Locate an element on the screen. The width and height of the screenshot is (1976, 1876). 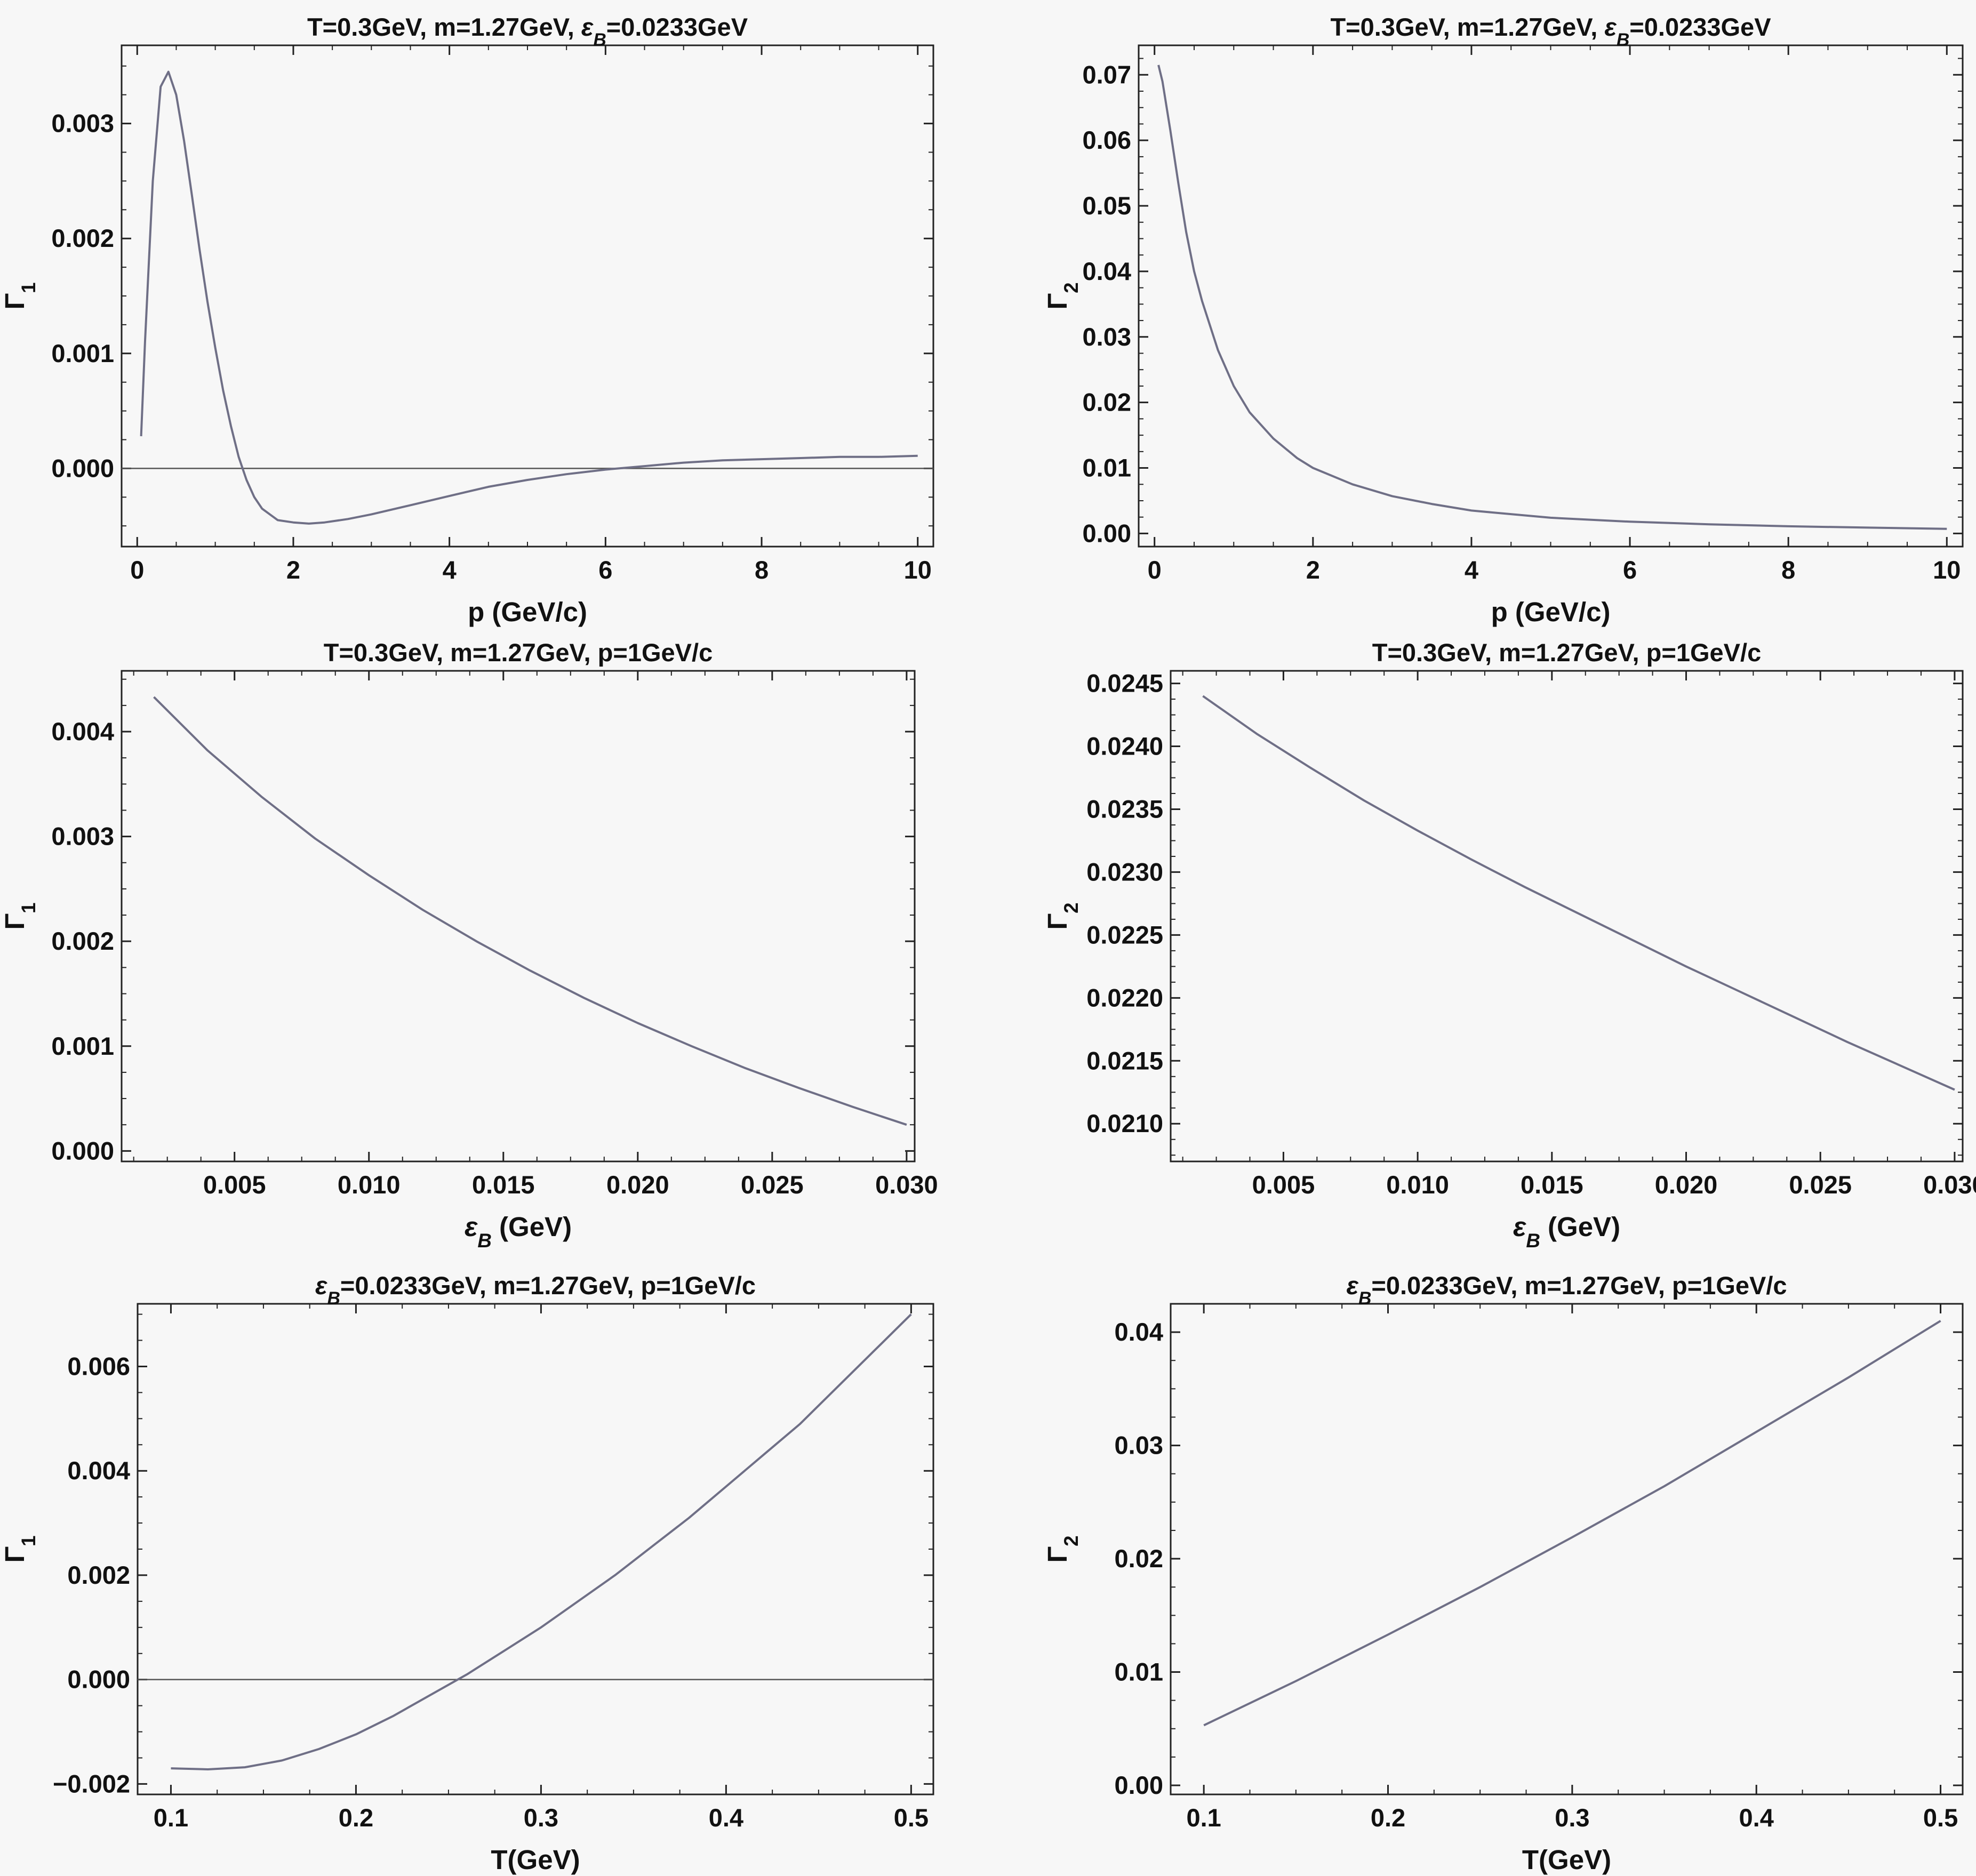
y-tick-label: 0.006 is located at coordinates (98, 1366).